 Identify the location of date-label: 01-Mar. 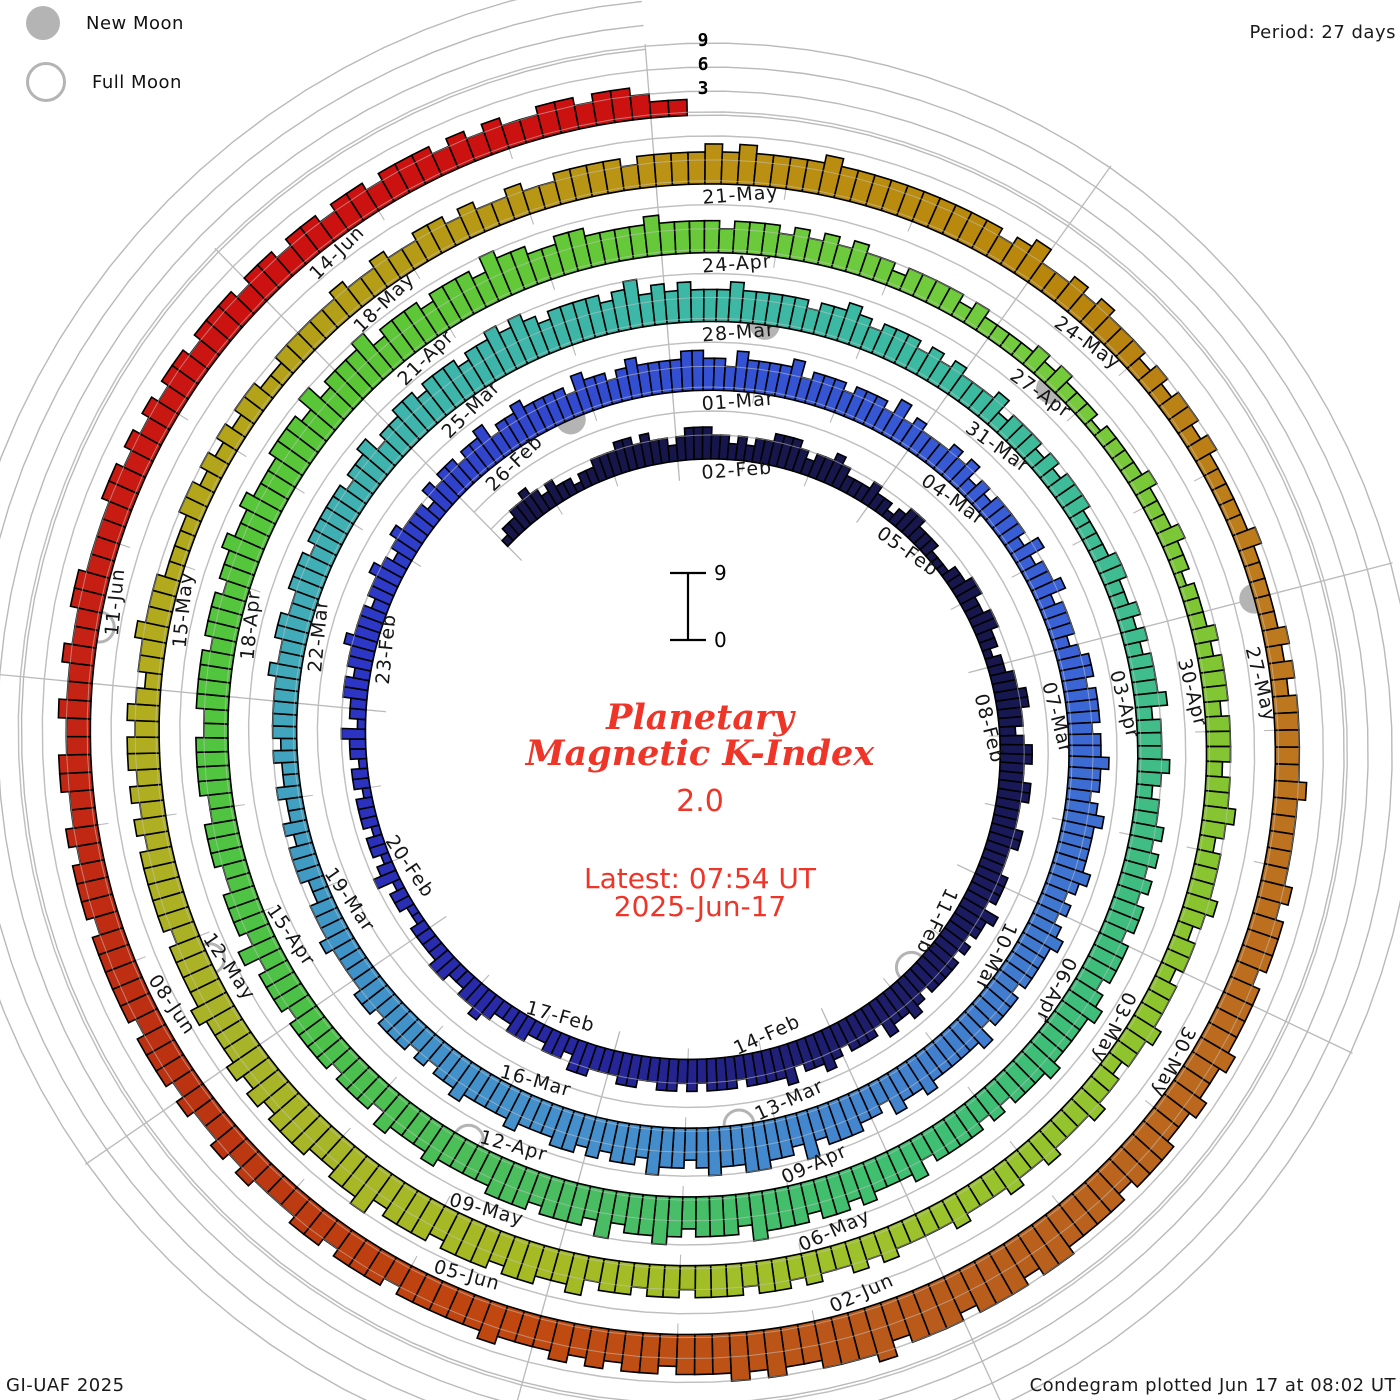
(738, 402).